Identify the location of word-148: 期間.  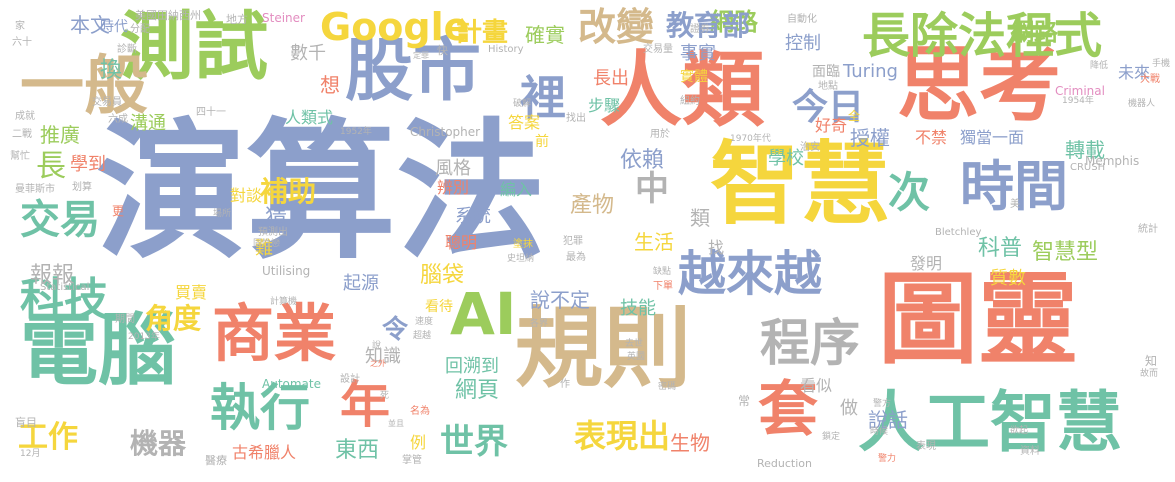
(125, 319).